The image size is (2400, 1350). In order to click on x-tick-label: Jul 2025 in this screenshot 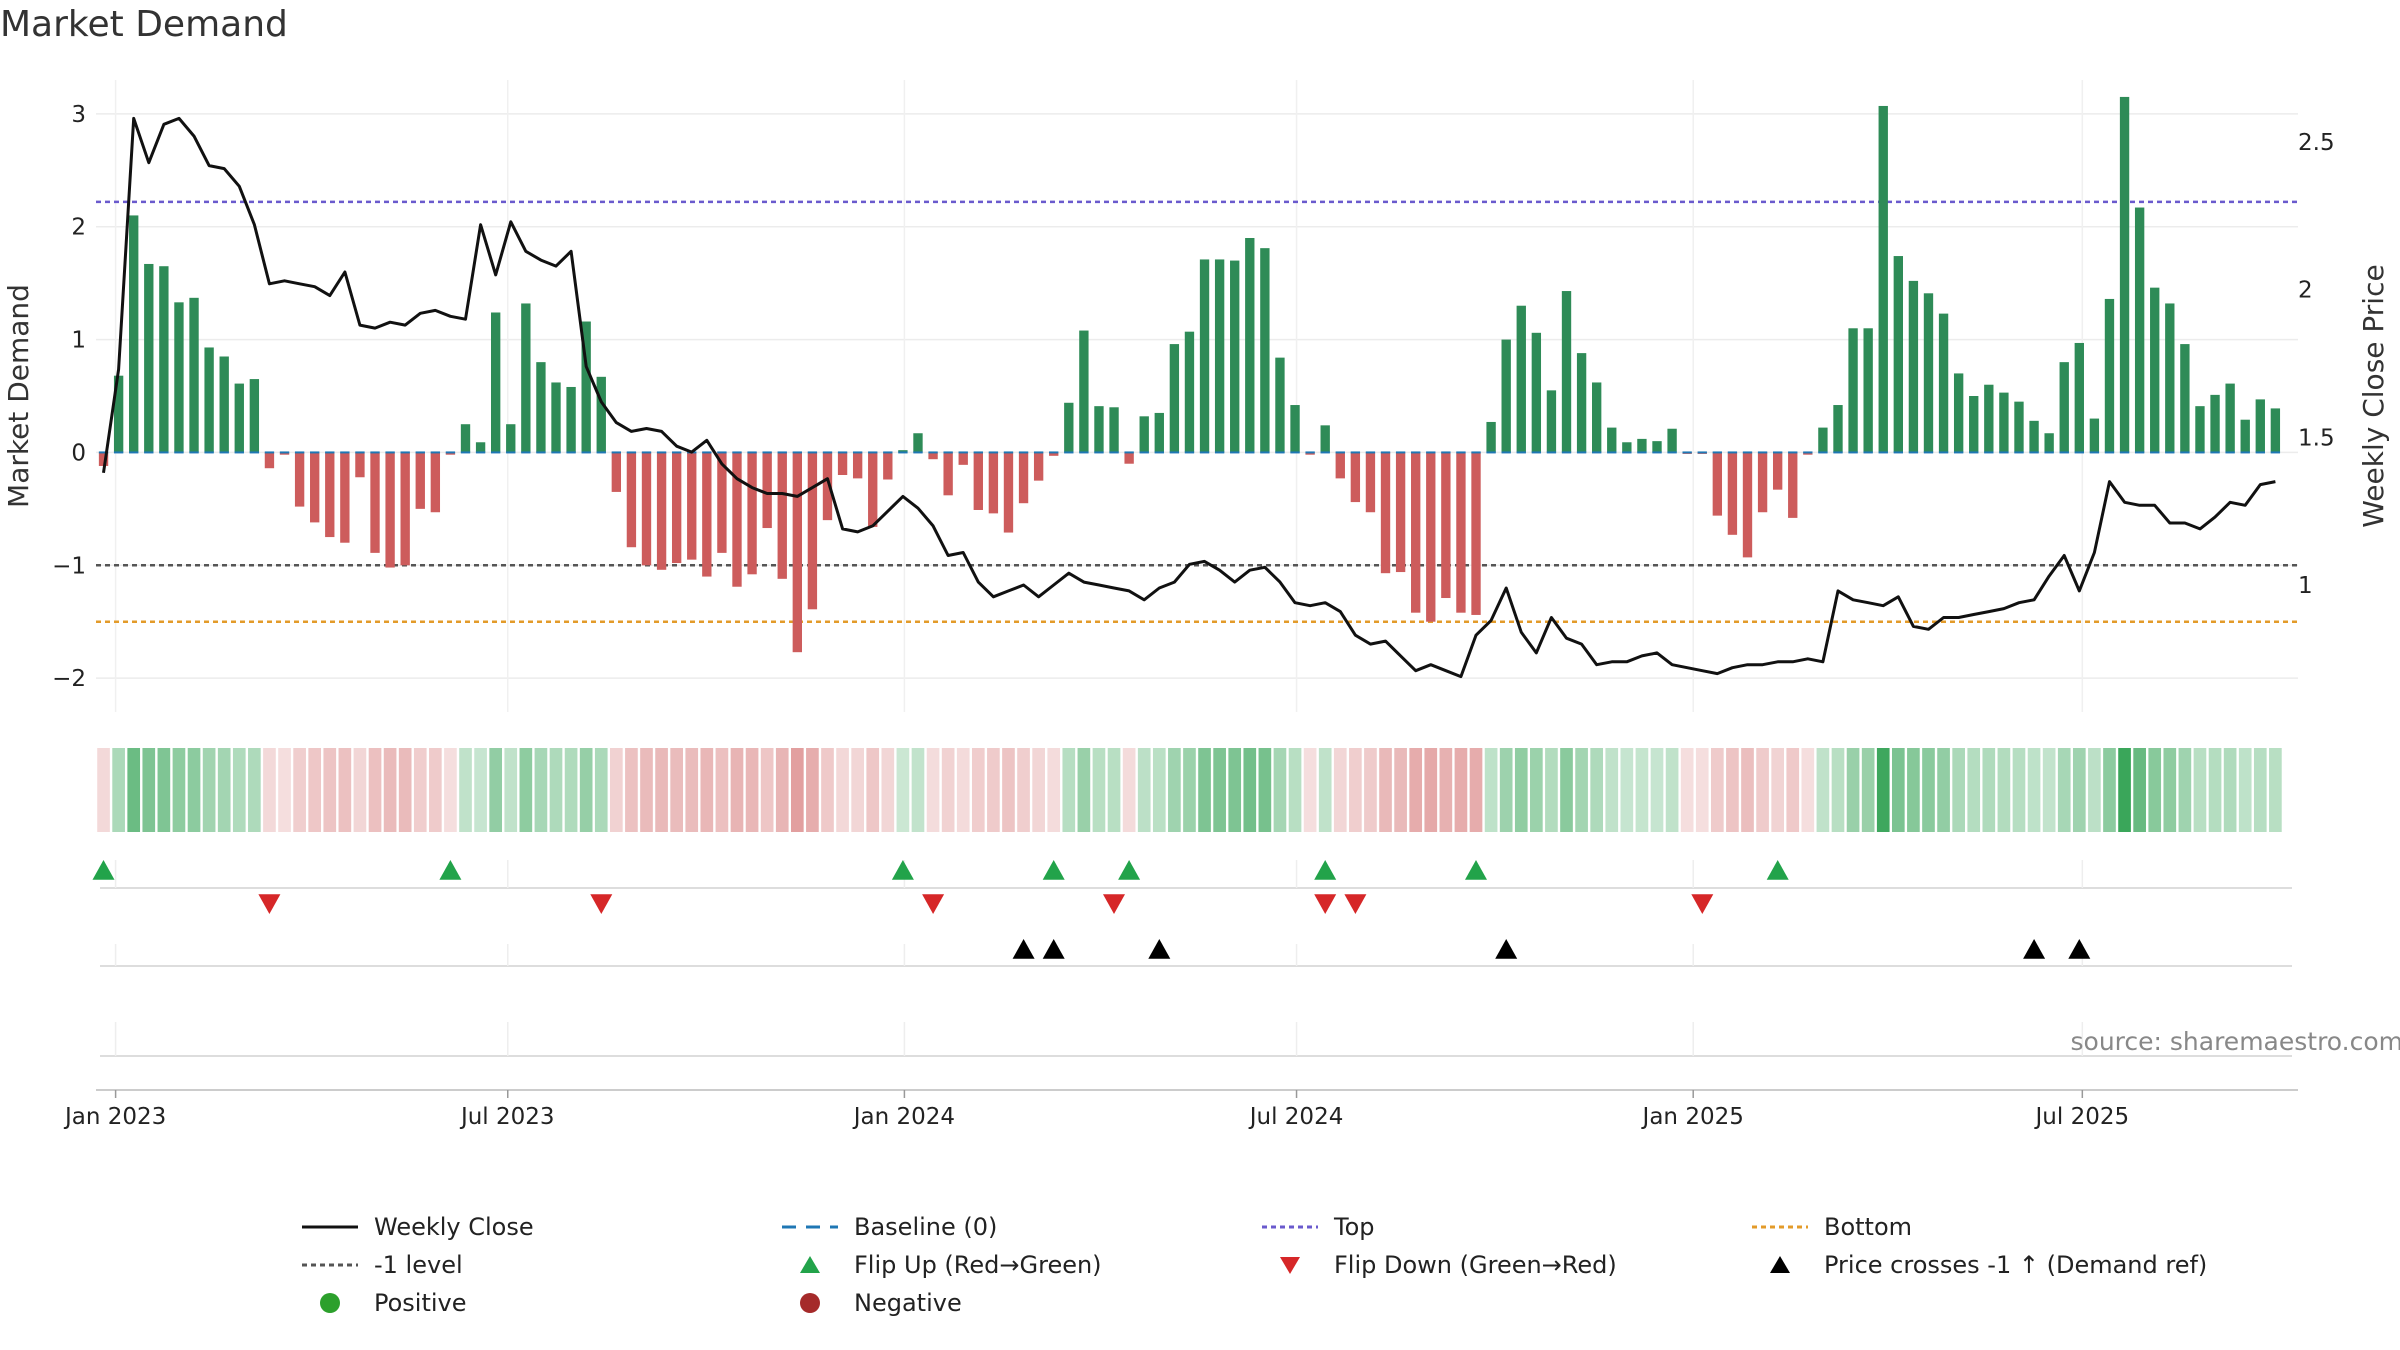, I will do `click(2082, 1117)`.